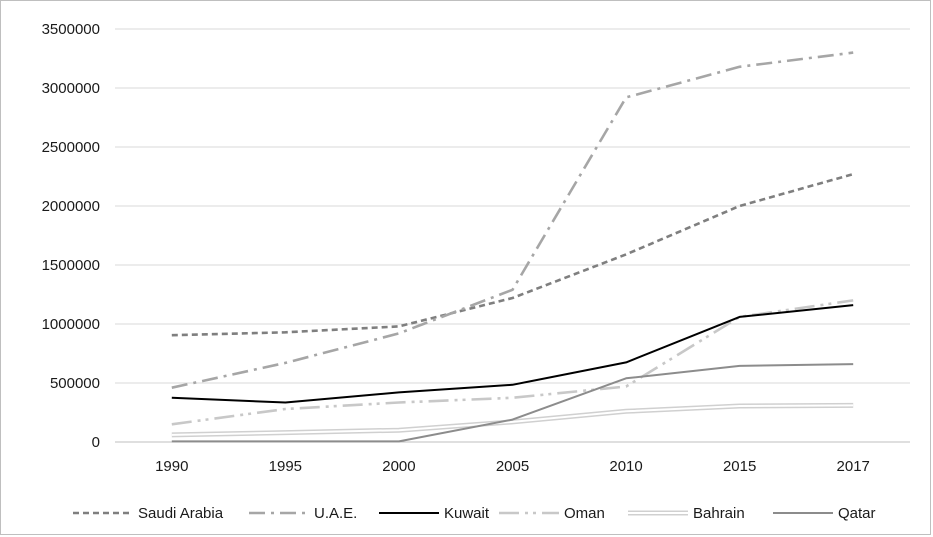 Image resolution: width=933 pixels, height=537 pixels. Describe the element at coordinates (75, 383) in the screenshot. I see `y-tick-label: 500000` at that location.